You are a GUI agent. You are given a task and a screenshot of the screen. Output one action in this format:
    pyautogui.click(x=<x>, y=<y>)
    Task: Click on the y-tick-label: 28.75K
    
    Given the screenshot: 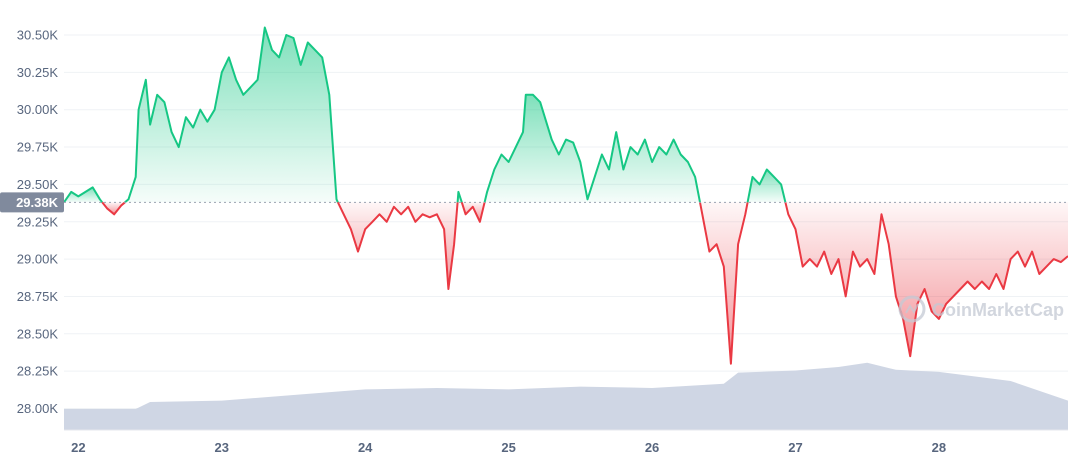 What is the action you would take?
    pyautogui.click(x=38, y=296)
    